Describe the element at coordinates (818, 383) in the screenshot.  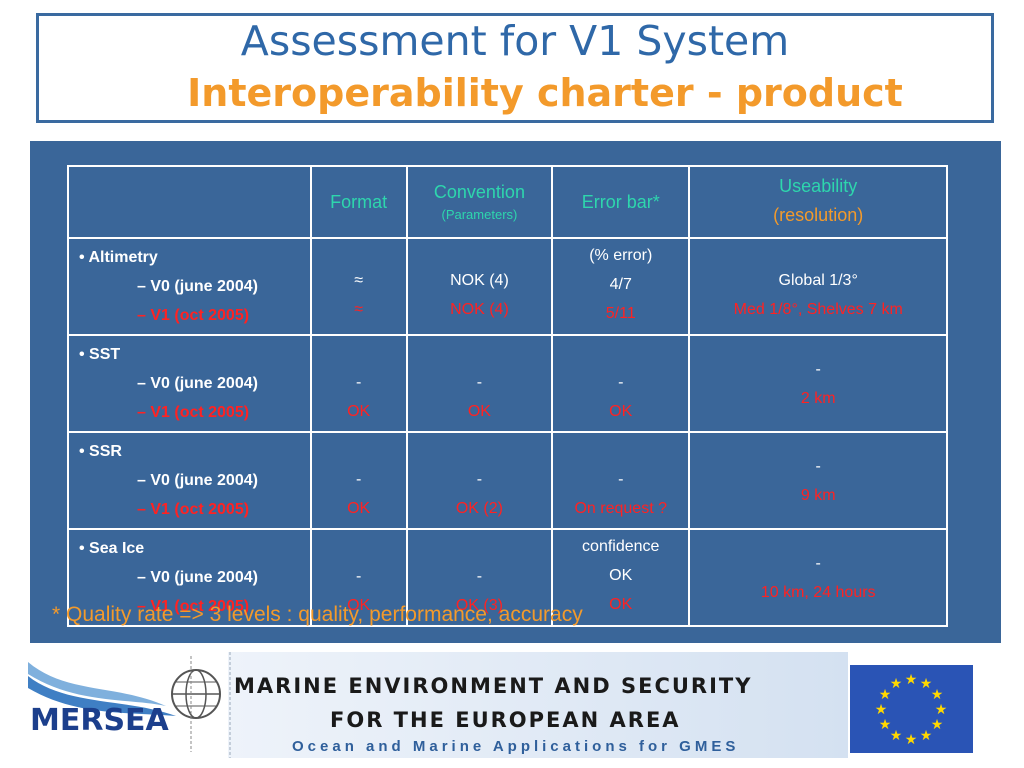
I see `cell-useability: - 2 km` at that location.